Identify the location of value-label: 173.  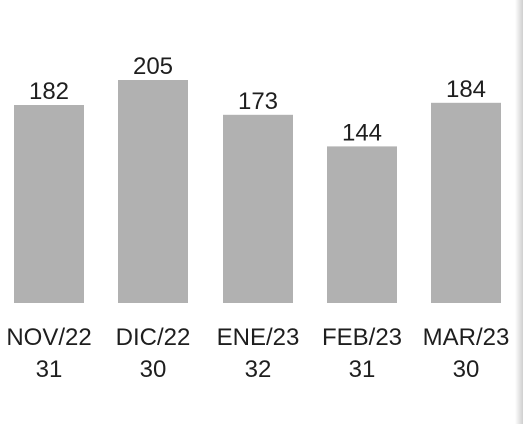
(258, 101).